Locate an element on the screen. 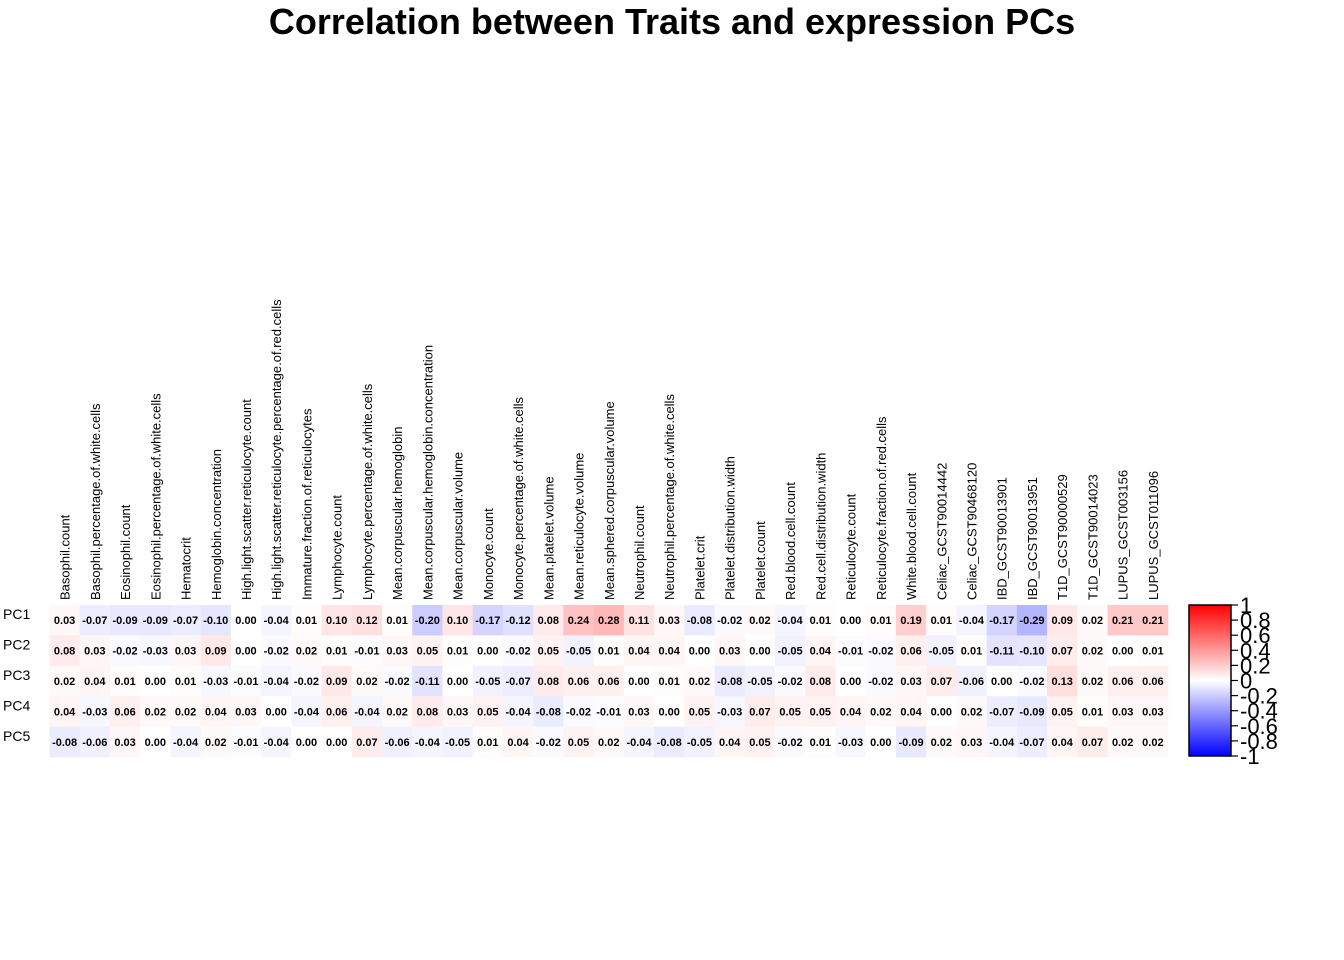 This screenshot has width=1344, height=960. column-label: Reticulocyte.fraction.of.red.cells is located at coordinates (881, 508).